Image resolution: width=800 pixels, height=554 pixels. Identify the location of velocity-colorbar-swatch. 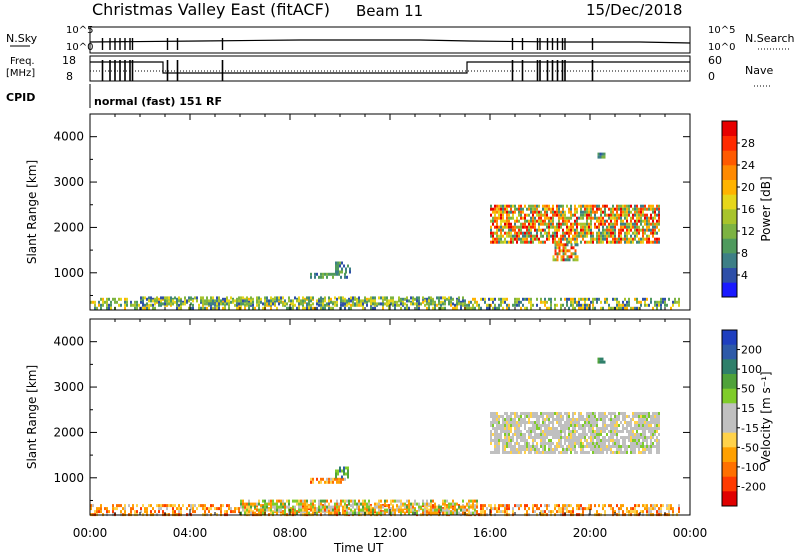
(729, 469).